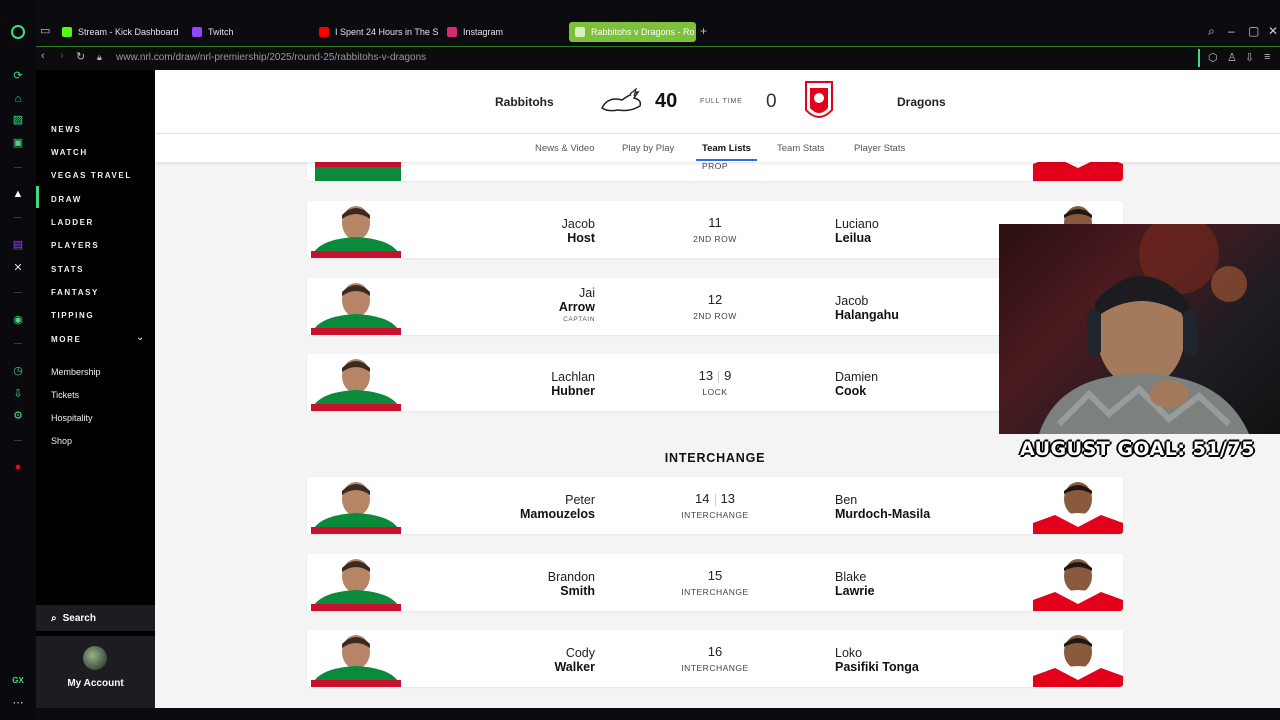 The image size is (1280, 720). What do you see at coordinates (1273, 31) in the screenshot?
I see `close-icon: ✕` at bounding box center [1273, 31].